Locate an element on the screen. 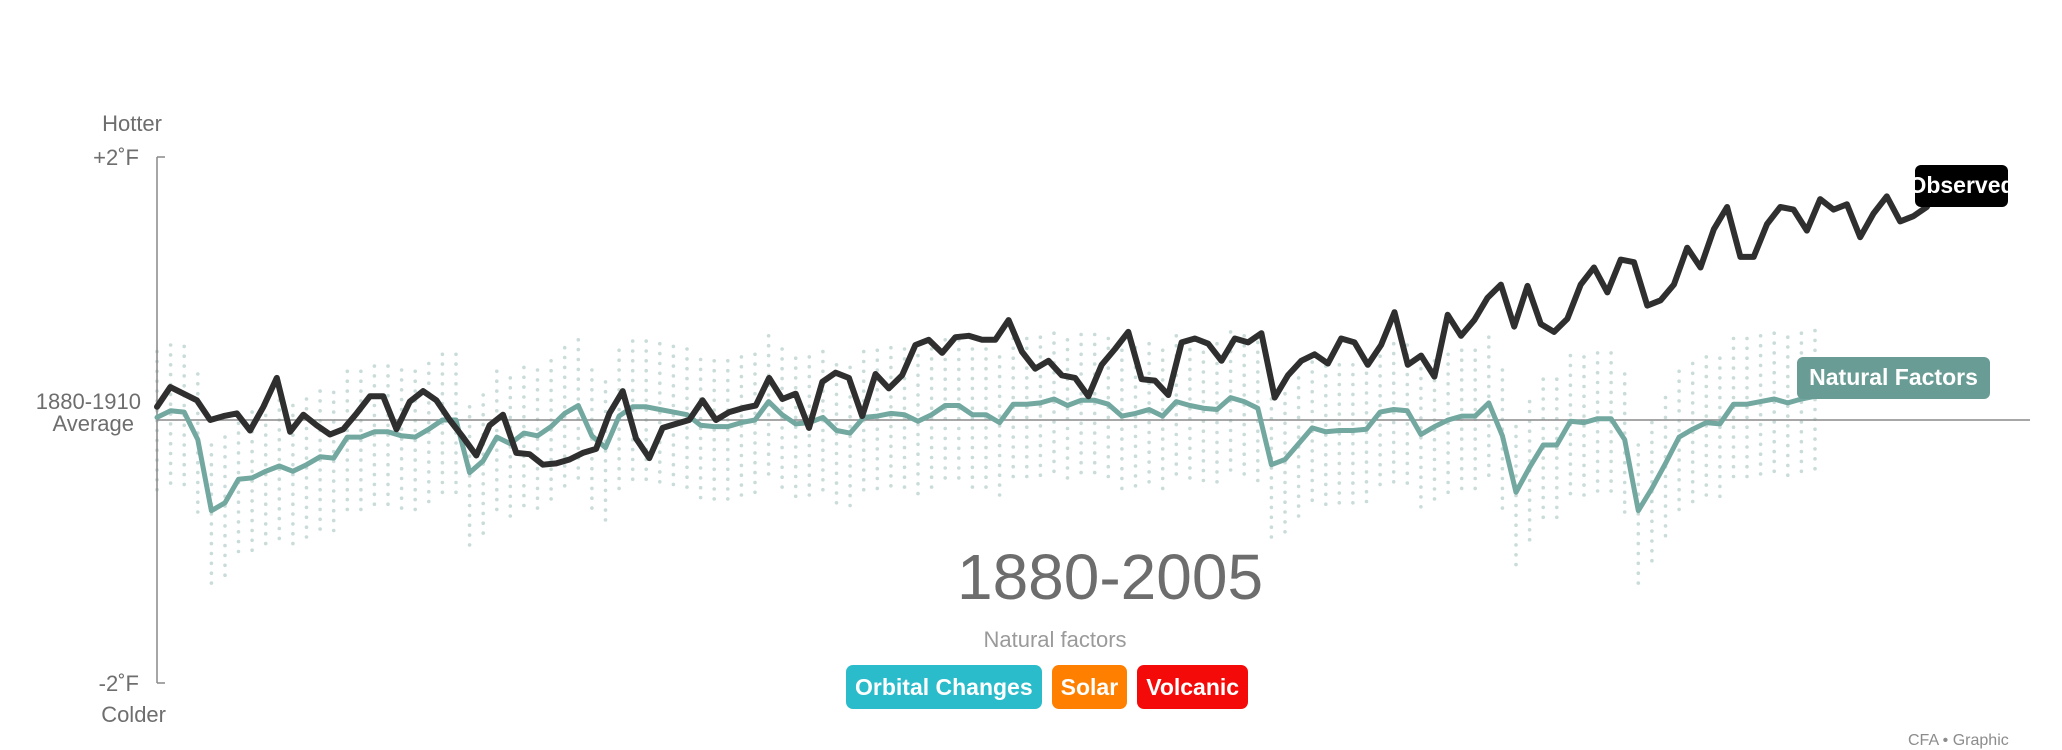 Image resolution: width=2062 pixels, height=750 pixels. volcanic-button: Volcanic is located at coordinates (1193, 687).